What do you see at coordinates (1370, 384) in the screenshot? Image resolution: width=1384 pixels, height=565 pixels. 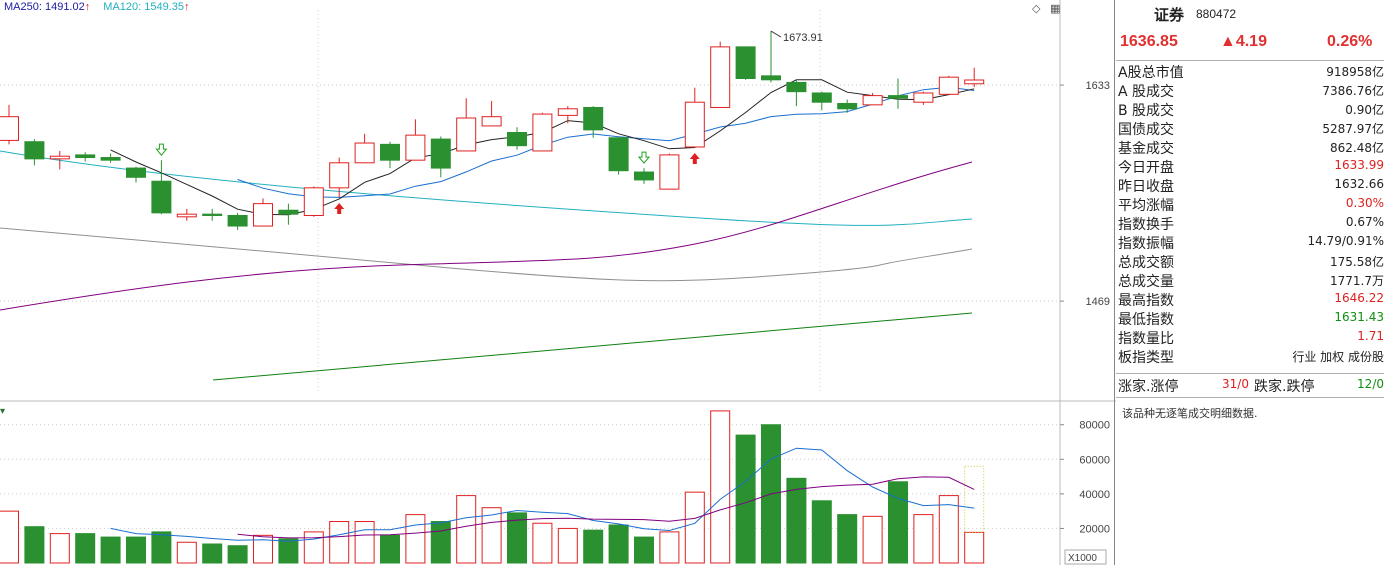 I see `down-value: 12/0` at bounding box center [1370, 384].